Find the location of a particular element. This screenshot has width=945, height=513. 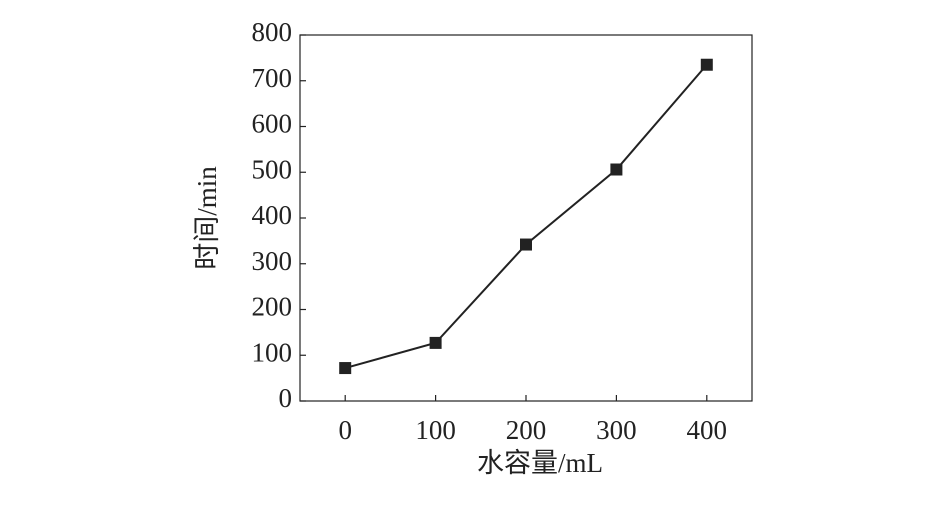

y-tick-label: 200 is located at coordinates (272, 307).